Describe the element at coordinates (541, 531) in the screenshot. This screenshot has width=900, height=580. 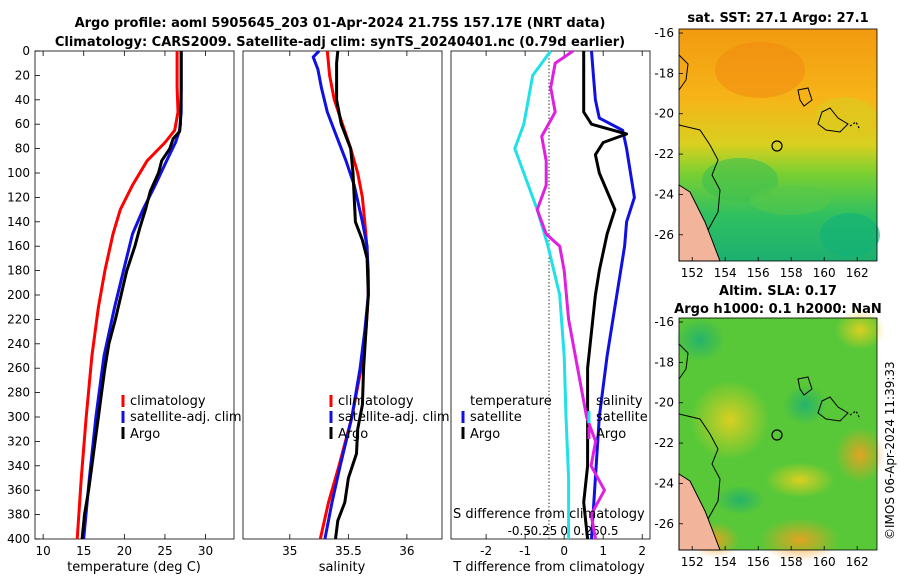
I see `x2-tick-label: -0.25` at that location.